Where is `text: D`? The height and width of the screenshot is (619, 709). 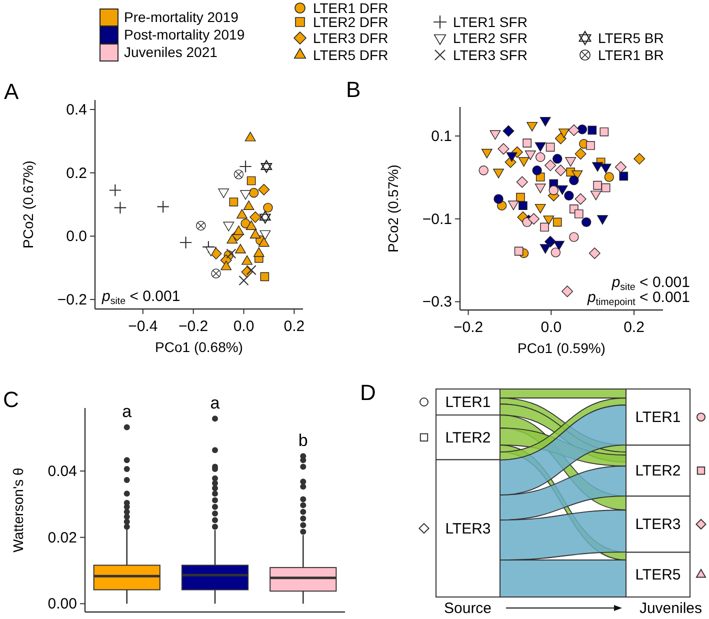 text: D is located at coordinates (368, 392).